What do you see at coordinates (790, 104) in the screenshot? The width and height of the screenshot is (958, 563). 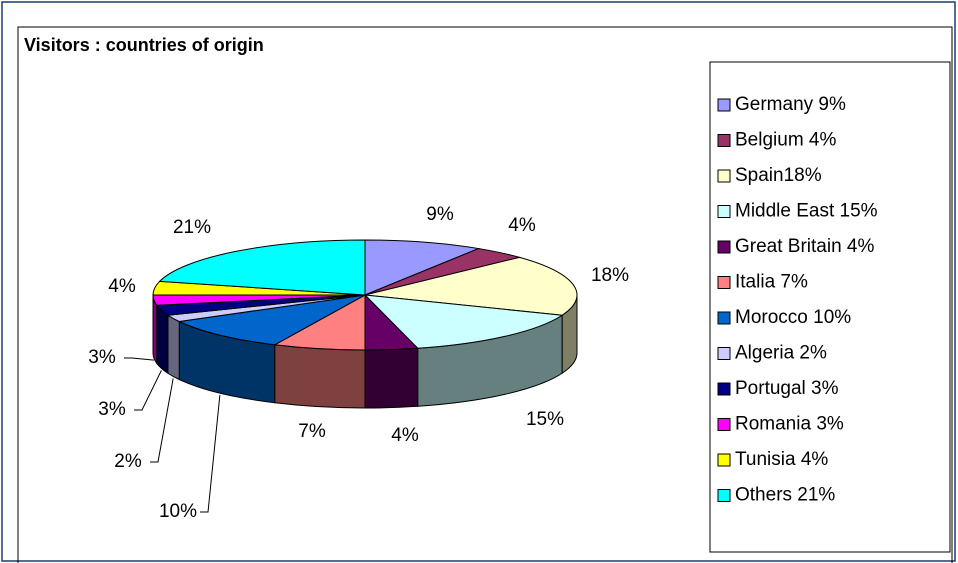 I see `legend-label: Germany 9%` at bounding box center [790, 104].